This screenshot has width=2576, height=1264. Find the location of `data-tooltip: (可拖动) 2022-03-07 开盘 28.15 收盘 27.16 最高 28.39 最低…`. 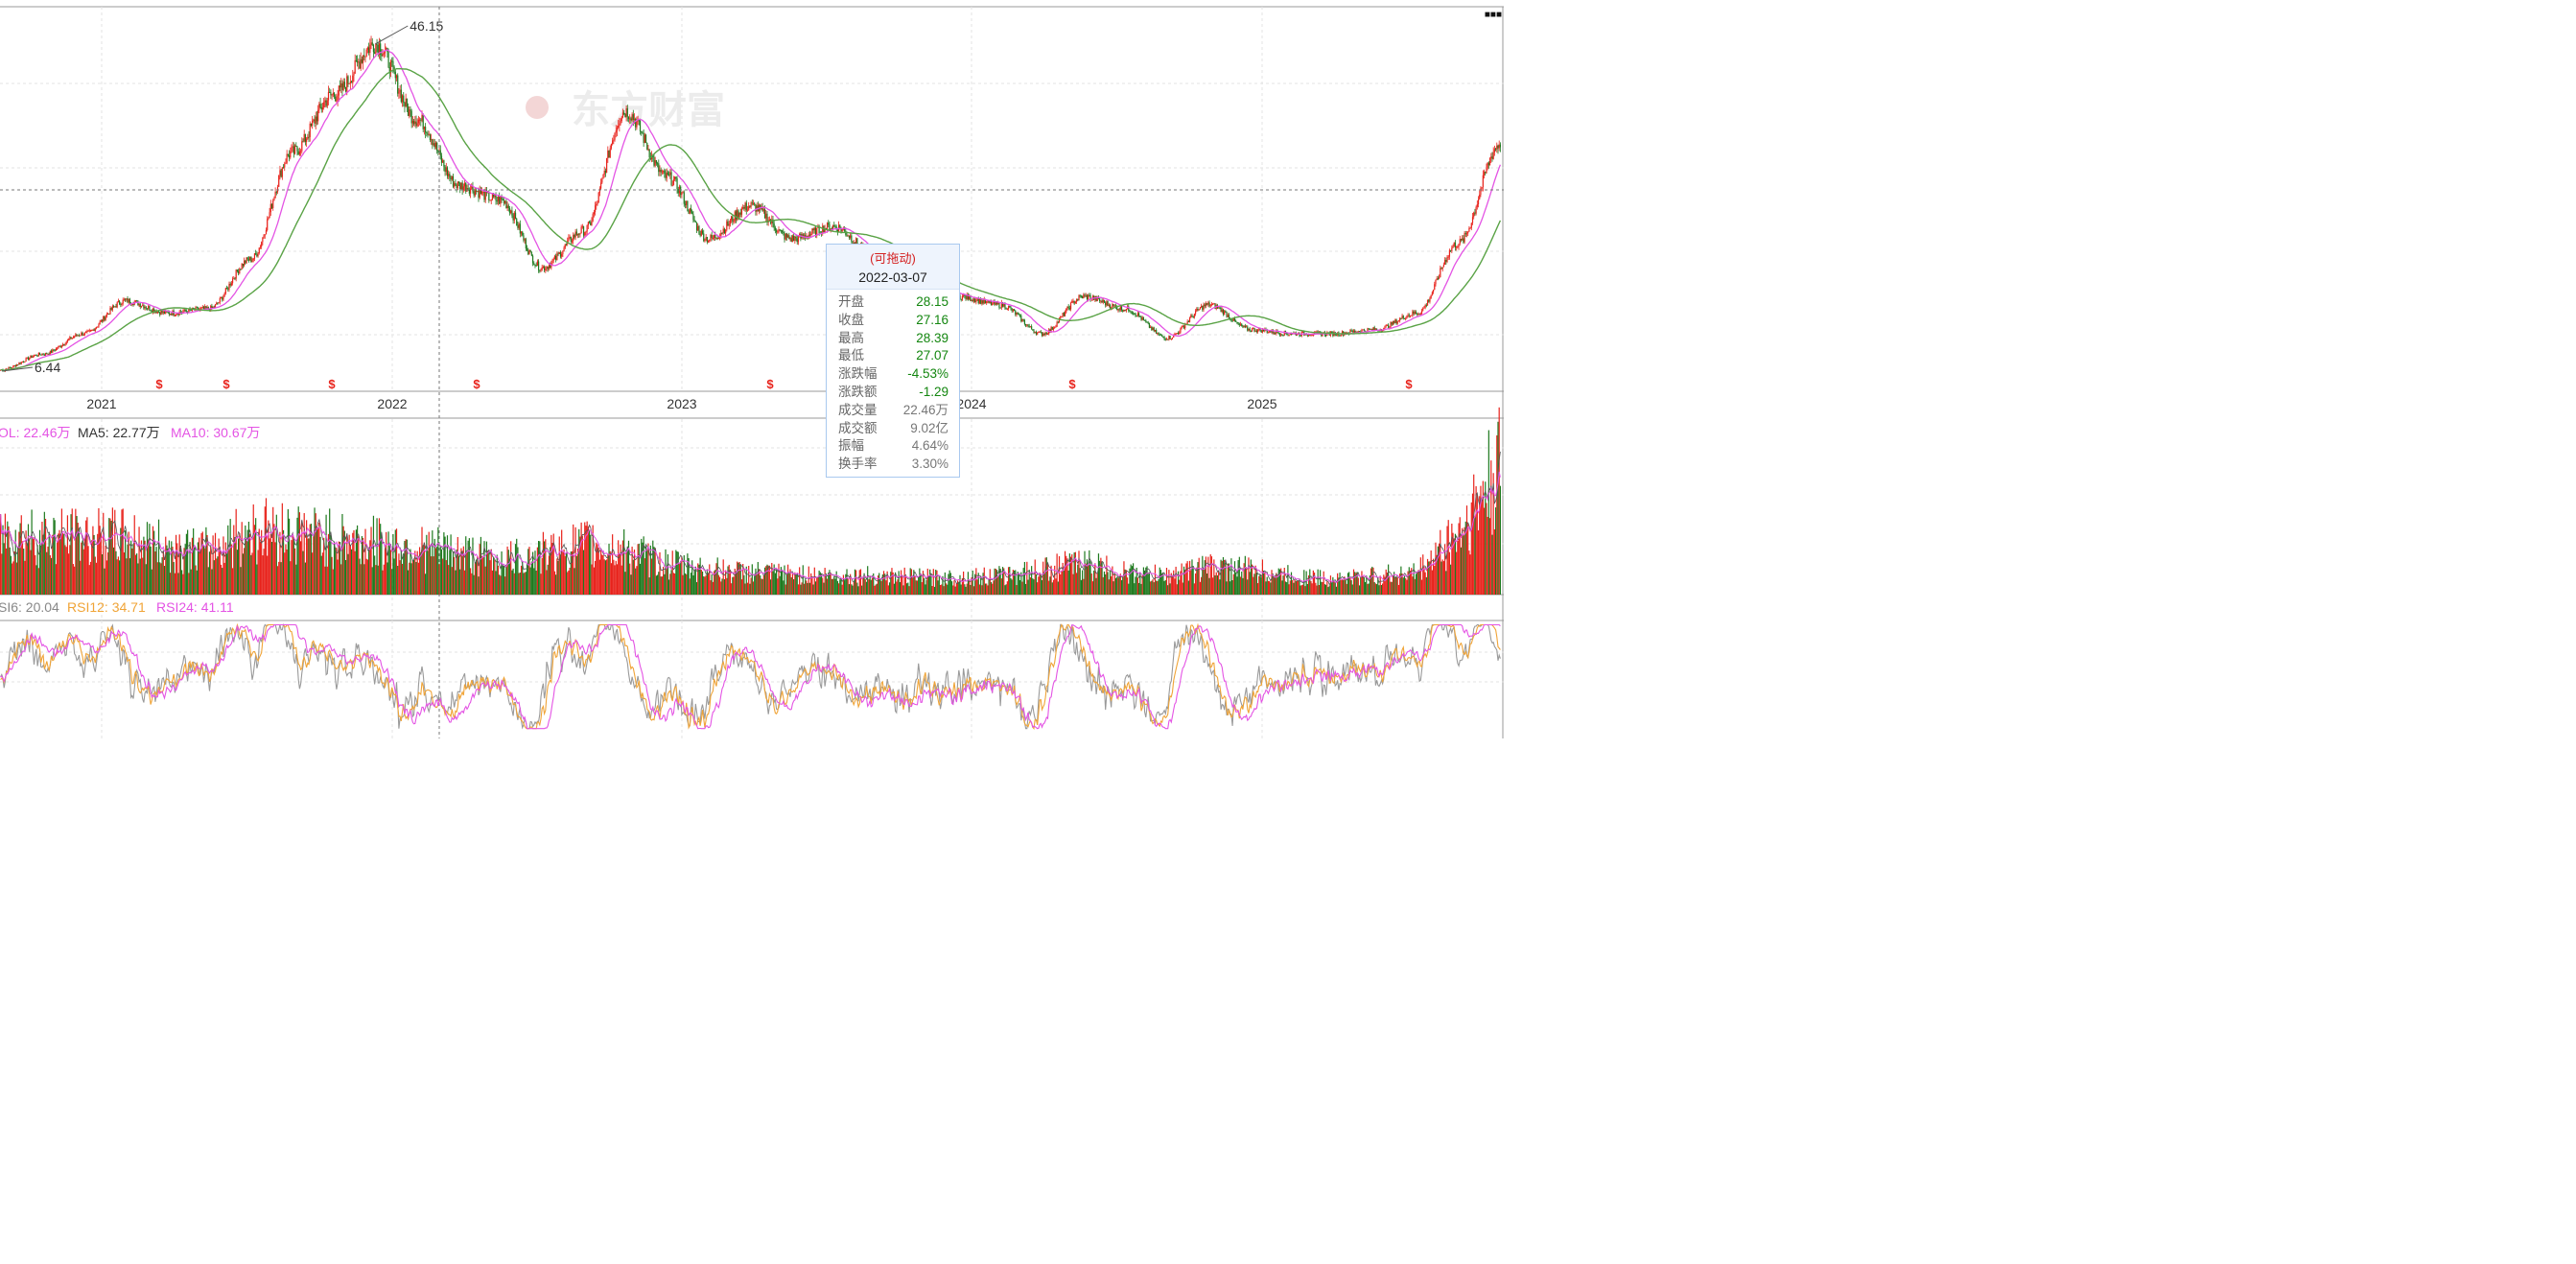

data-tooltip: (可拖动) 2022-03-07 开盘 28.15 收盘 27.16 最高 28.39 最低… is located at coordinates (893, 361).